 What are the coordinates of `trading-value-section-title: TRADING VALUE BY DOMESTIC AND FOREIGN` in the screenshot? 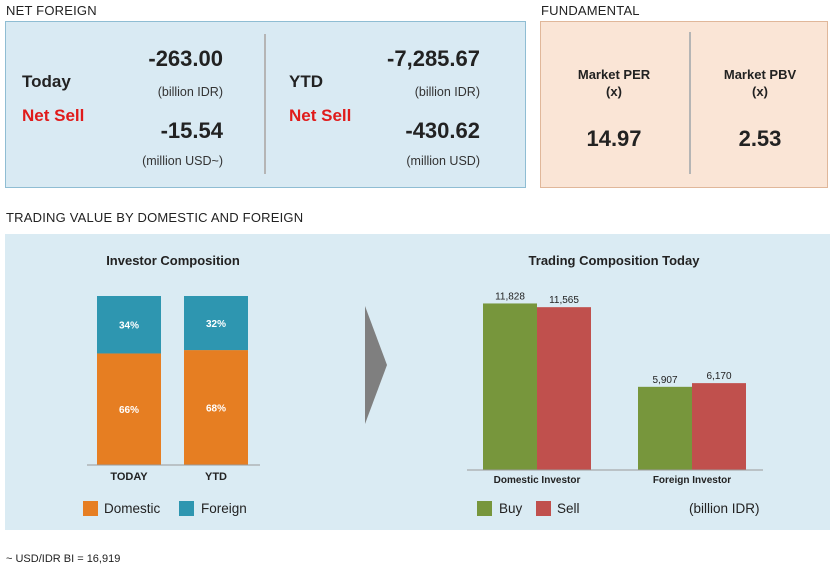 It's located at (155, 217).